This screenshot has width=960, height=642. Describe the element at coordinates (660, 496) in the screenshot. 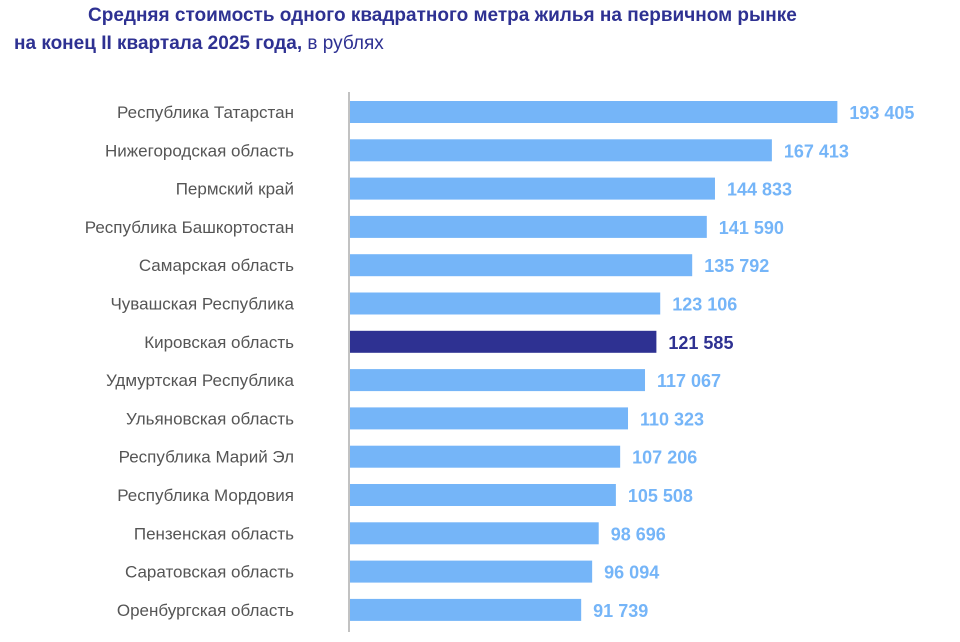

I see `value-label: 105 508` at that location.